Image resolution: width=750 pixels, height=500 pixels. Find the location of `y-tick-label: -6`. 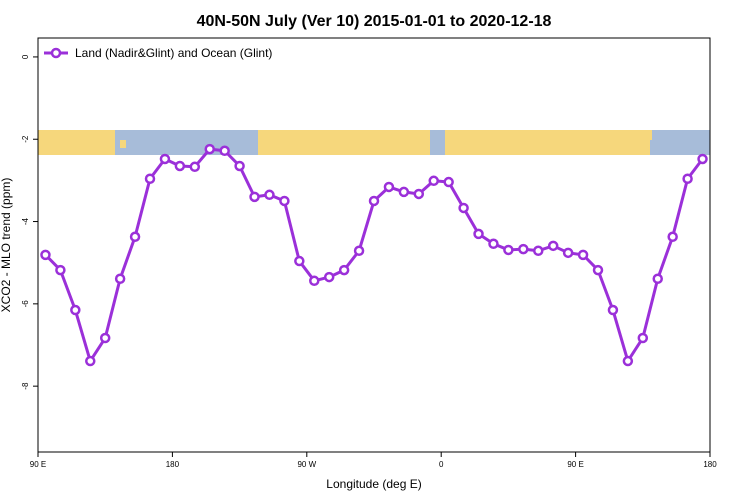

y-tick-label: -6 is located at coordinates (25, 304).